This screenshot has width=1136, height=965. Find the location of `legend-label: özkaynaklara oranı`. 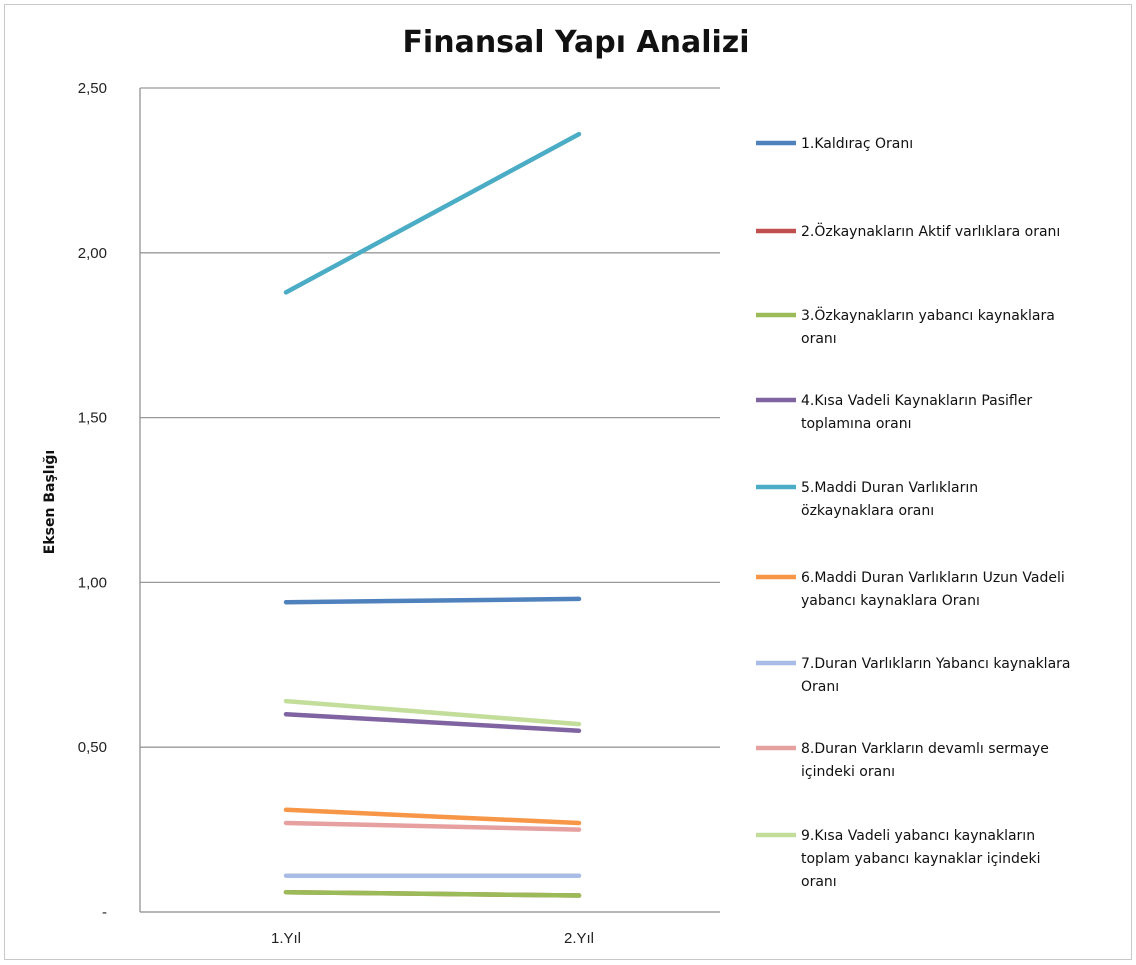

legend-label: özkaynaklara oranı is located at coordinates (867, 511).